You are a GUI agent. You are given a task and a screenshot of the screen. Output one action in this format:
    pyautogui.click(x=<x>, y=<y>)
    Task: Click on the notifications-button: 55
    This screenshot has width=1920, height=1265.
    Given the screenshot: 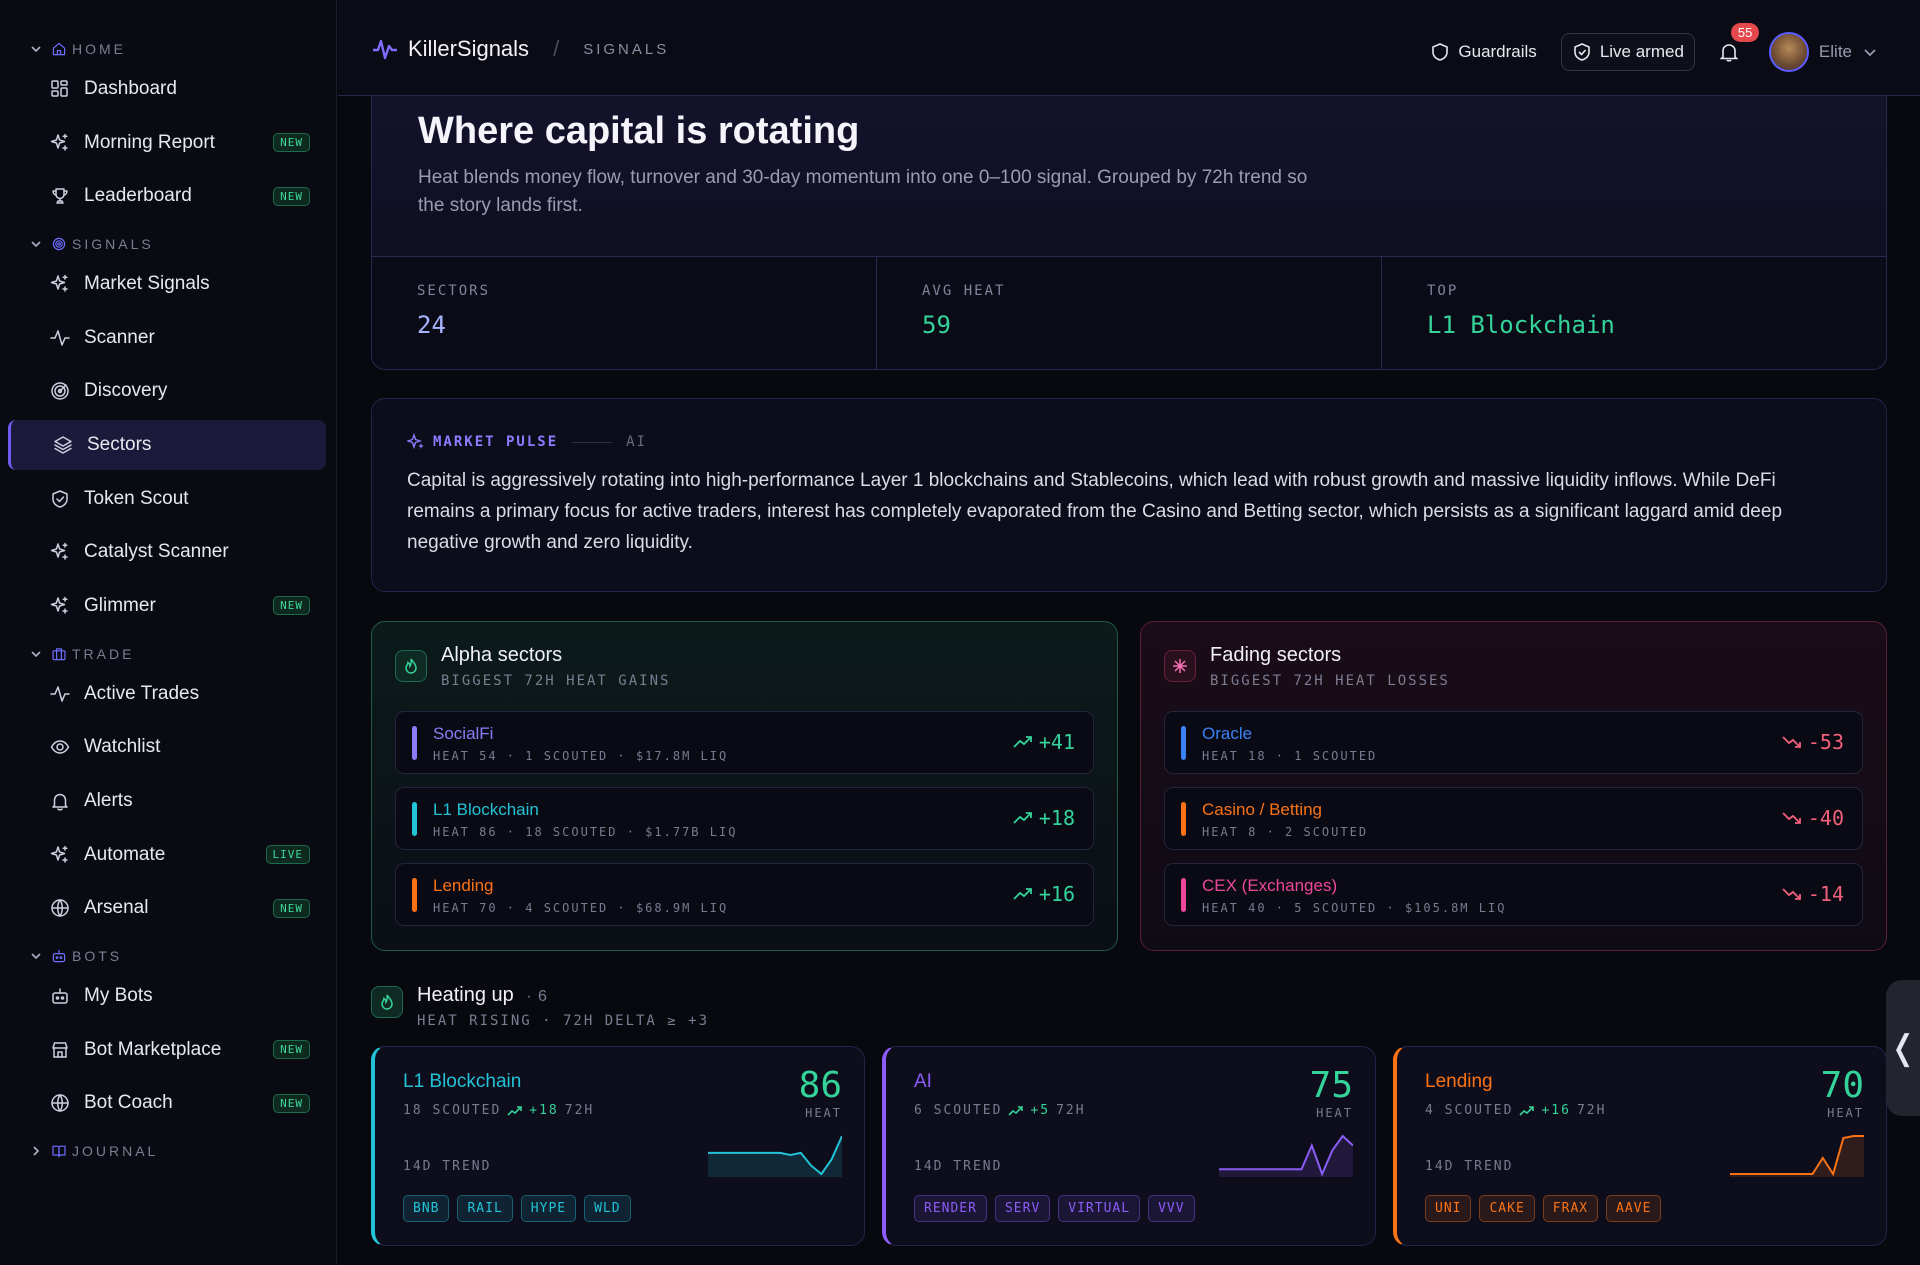 What is the action you would take?
    pyautogui.click(x=1734, y=47)
    